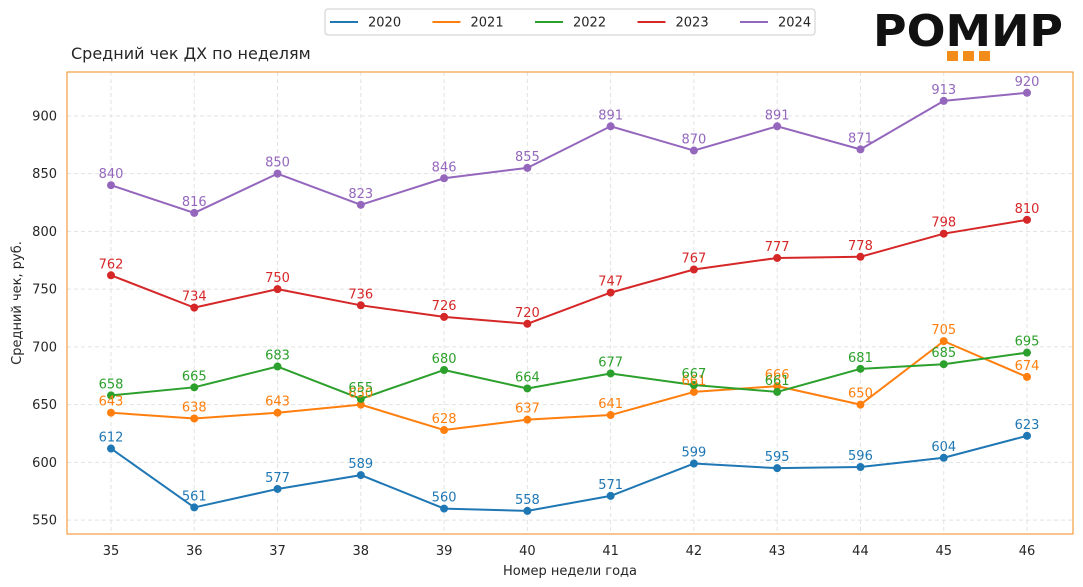 Image resolution: width=1083 pixels, height=587 pixels. I want to click on data-label-2024: 846, so click(444, 167).